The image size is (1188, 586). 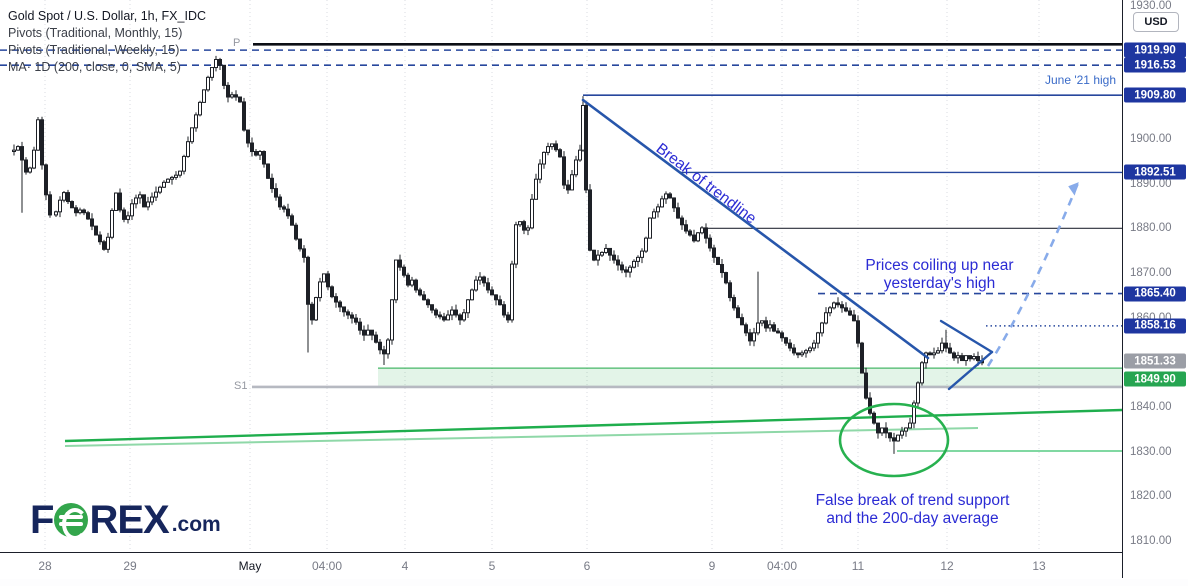 What do you see at coordinates (405, 566) in the screenshot?
I see `time-tick-4: 4` at bounding box center [405, 566].